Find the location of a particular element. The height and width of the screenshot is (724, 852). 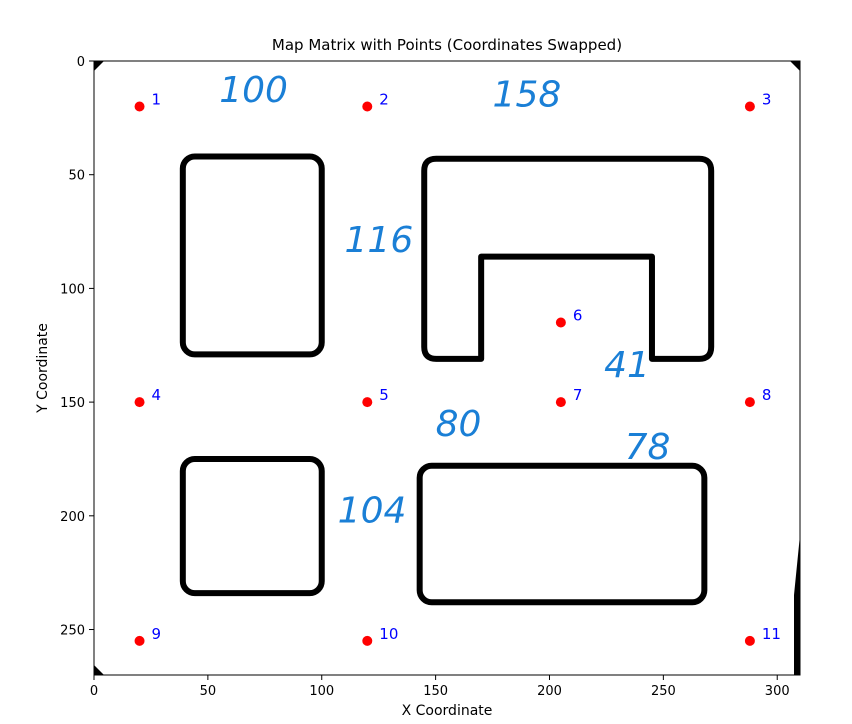

point-label-8: 8 is located at coordinates (767, 395).